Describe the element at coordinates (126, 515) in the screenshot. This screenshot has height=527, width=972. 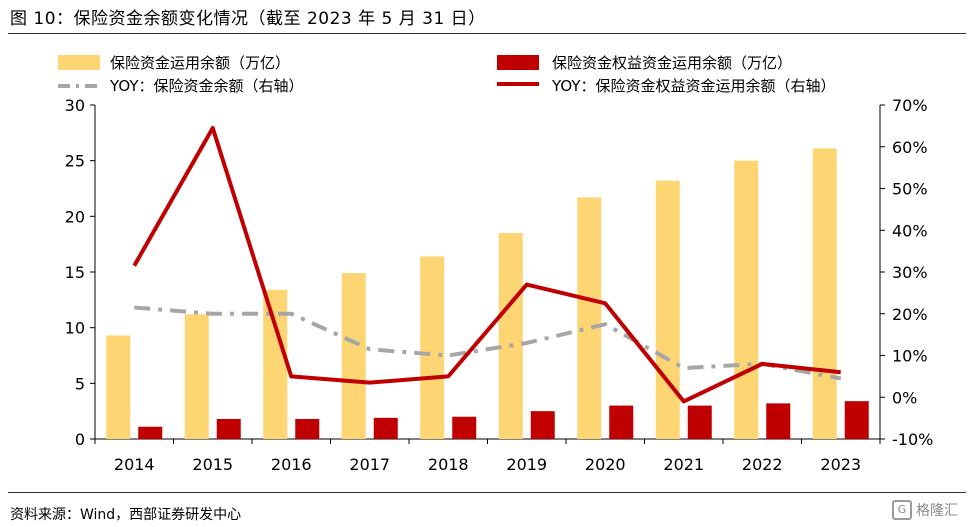
I see `source-note: 资料来源：Wind，西部证券研发中心` at that location.